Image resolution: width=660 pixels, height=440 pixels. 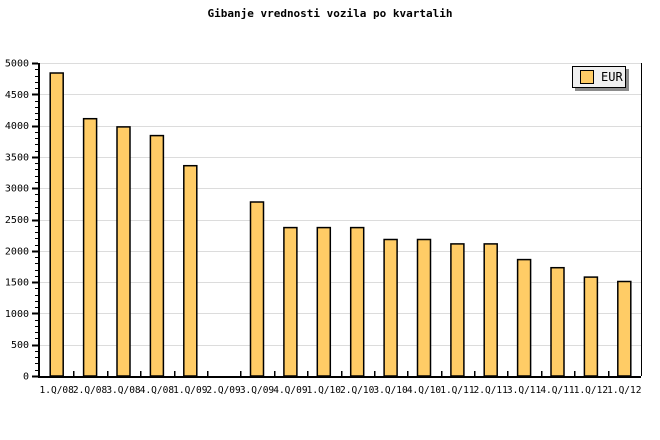 I want to click on y-axis, so click(x=39, y=220).